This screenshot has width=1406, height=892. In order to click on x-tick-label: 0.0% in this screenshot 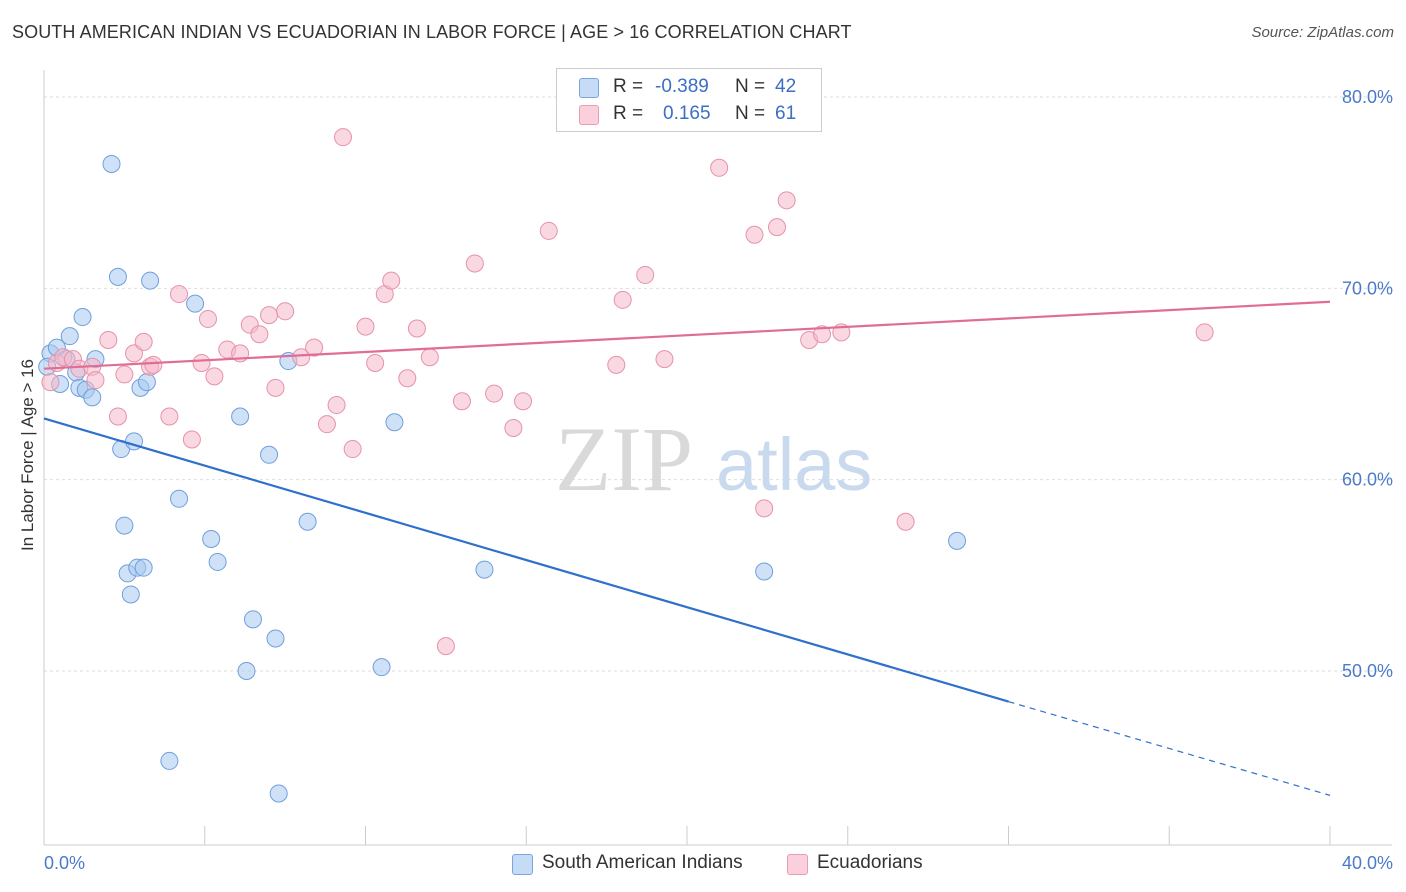, I will do `click(64, 863)`.